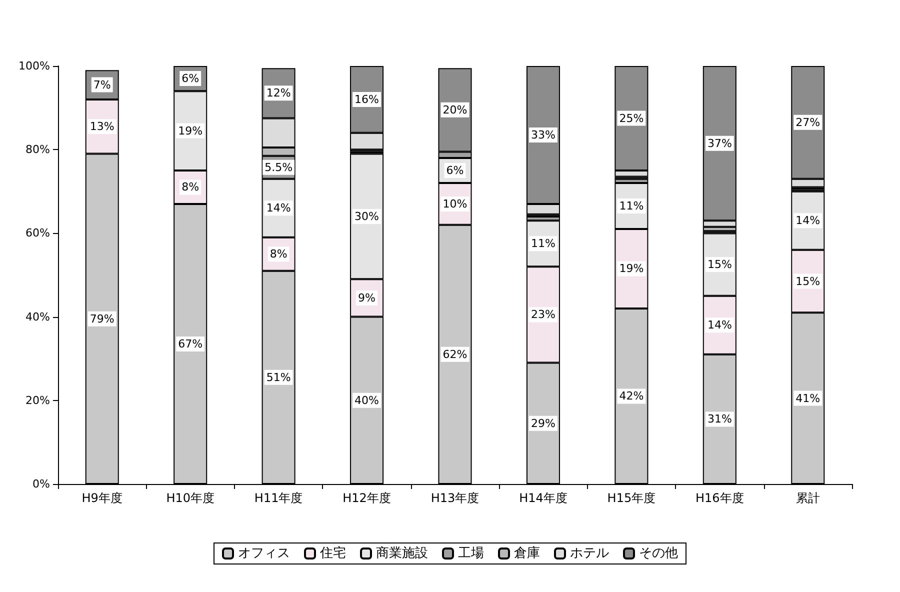  What do you see at coordinates (808, 122) in the screenshot?
I see `data-label: 27%` at bounding box center [808, 122].